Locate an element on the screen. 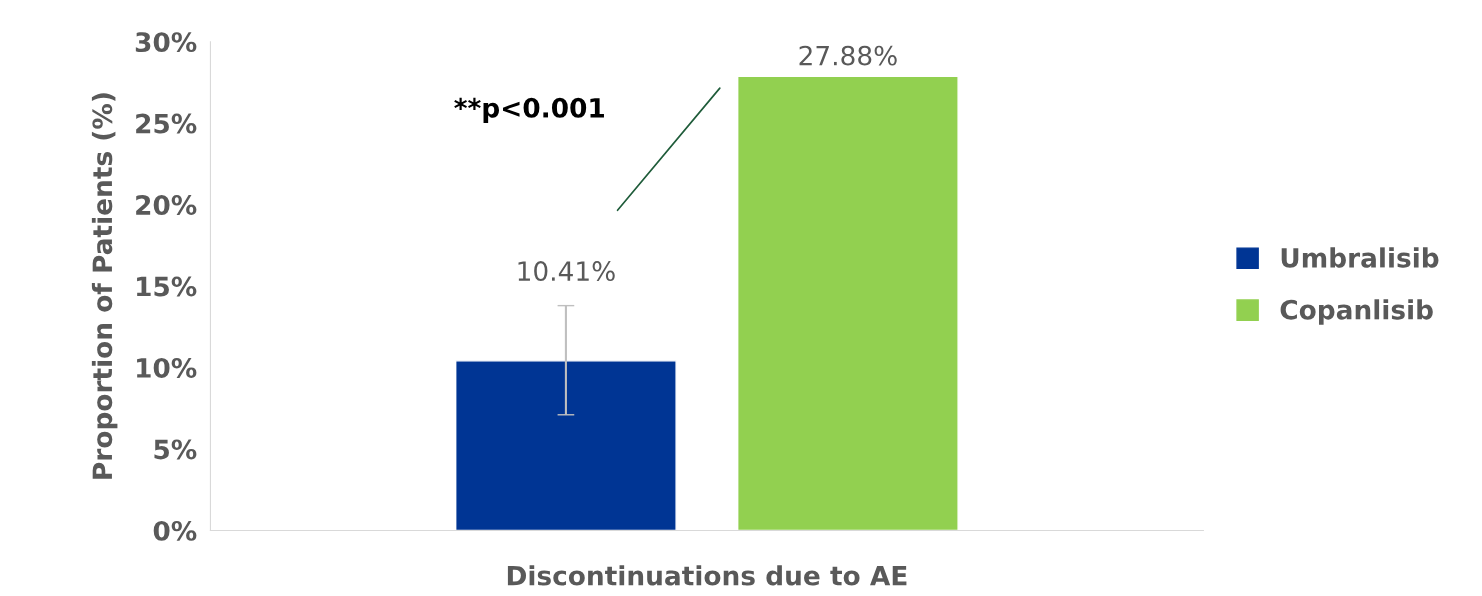 Image resolution: width=1482 pixels, height=596 pixels. y-tick-label: 15% is located at coordinates (167, 286).